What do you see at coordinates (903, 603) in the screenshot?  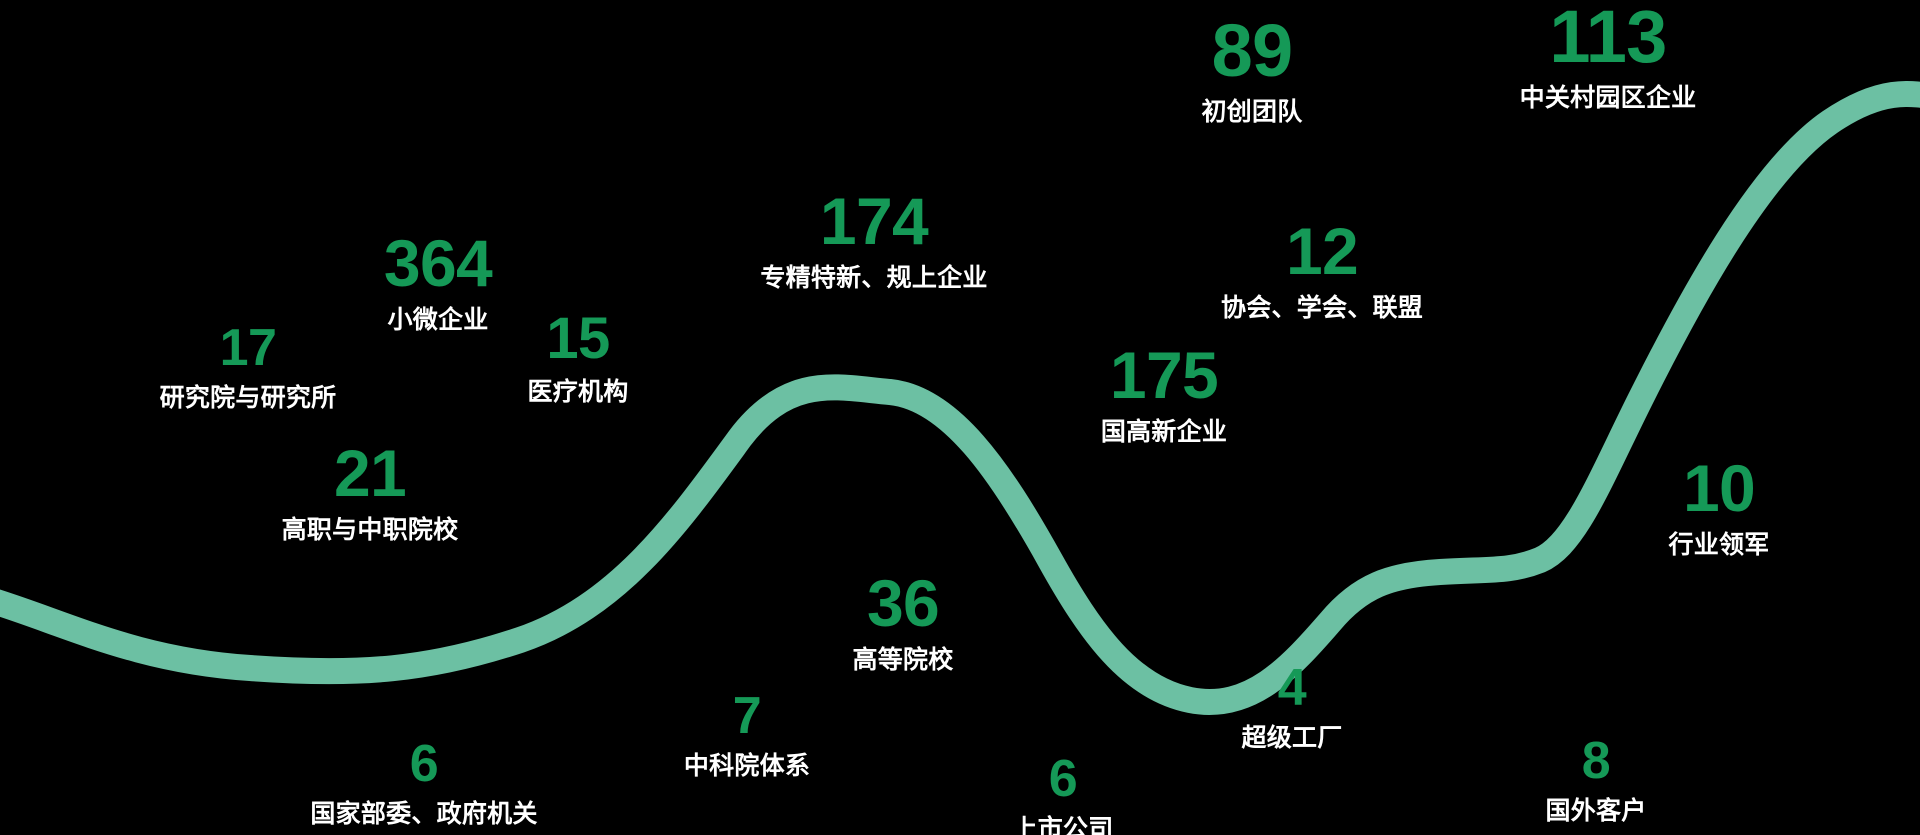 I see `stat-value: 36` at bounding box center [903, 603].